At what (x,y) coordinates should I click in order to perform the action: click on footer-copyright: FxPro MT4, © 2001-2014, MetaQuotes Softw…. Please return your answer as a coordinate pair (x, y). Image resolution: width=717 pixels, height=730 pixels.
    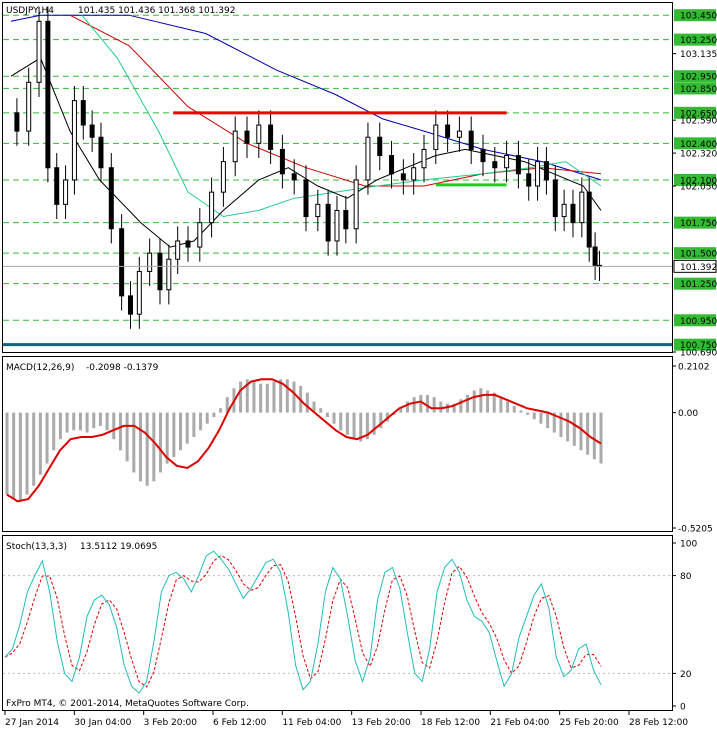
    Looking at the image, I should click on (127, 704).